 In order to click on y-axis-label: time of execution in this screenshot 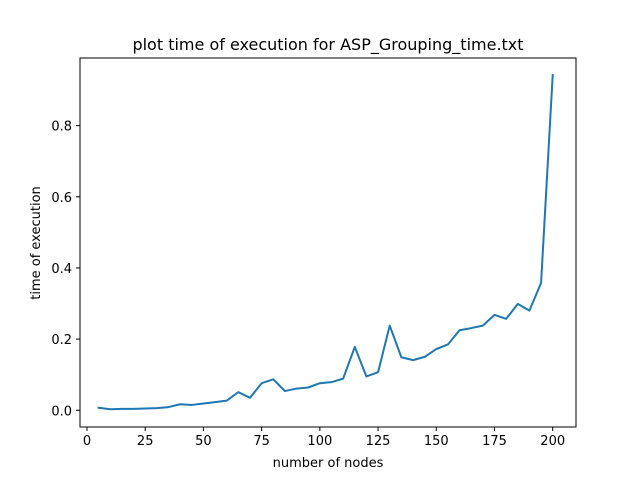, I will do `click(36, 243)`.